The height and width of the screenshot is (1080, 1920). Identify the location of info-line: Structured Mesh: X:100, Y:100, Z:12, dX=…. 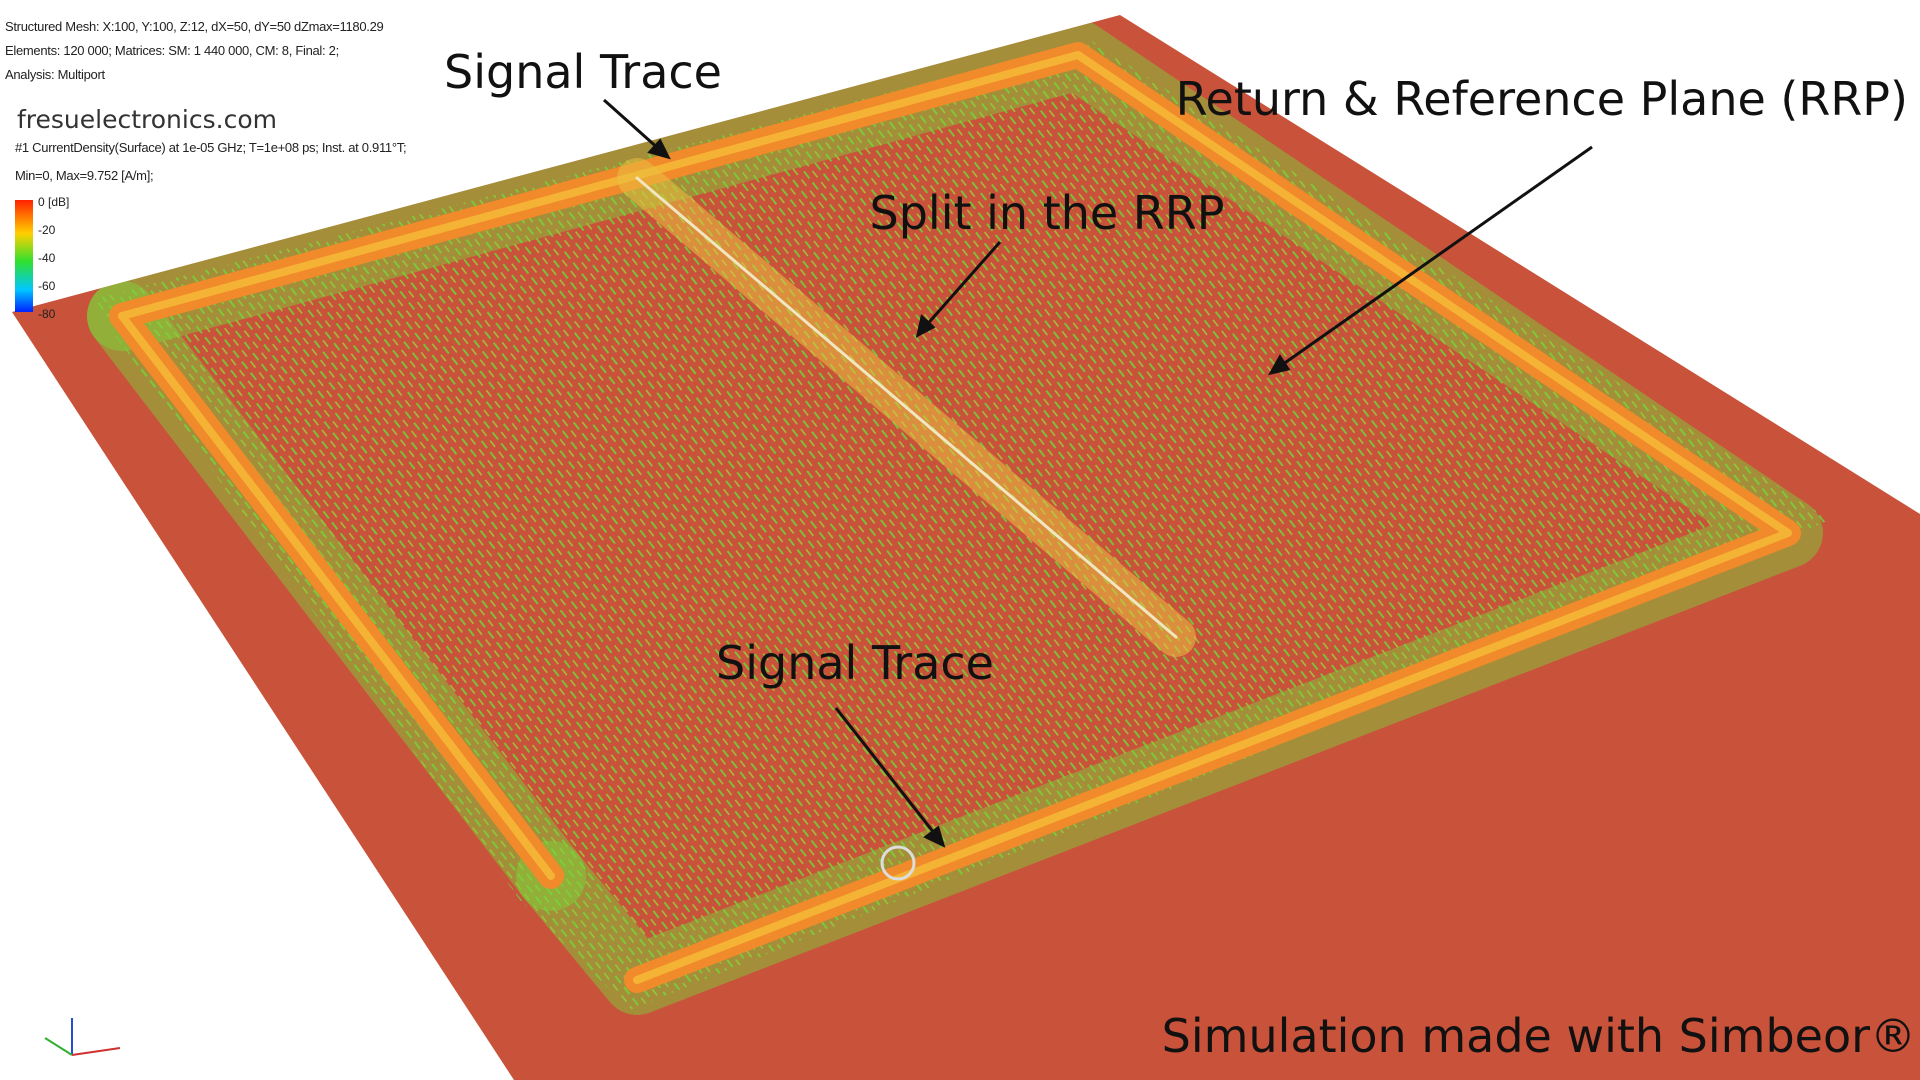
(194, 26).